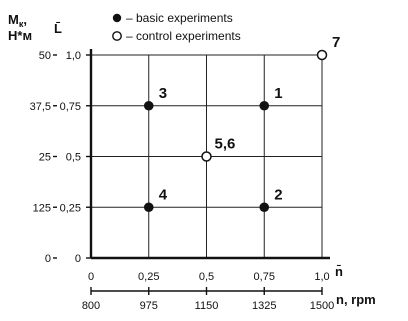 This screenshot has width=408, height=321. Describe the element at coordinates (163, 194) in the screenshot. I see `point-label: 4` at that location.